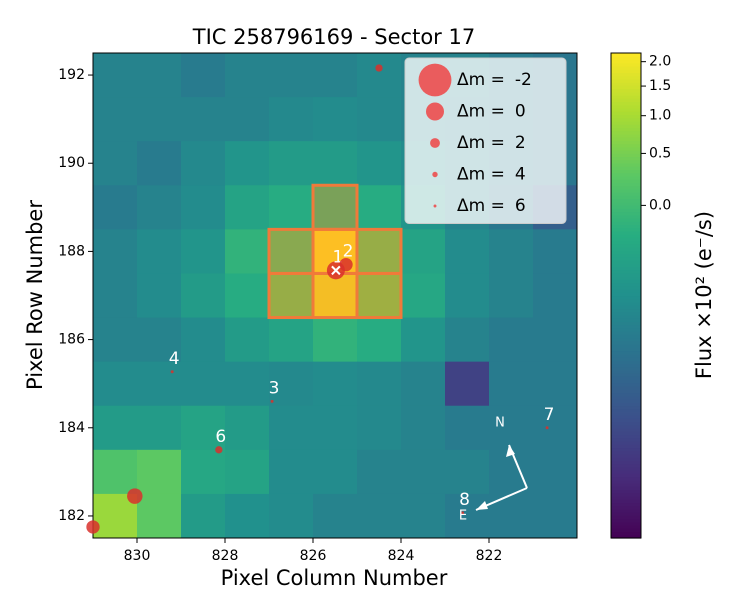 This screenshot has width=738, height=603. I want to click on legend-marker, so click(435, 143).